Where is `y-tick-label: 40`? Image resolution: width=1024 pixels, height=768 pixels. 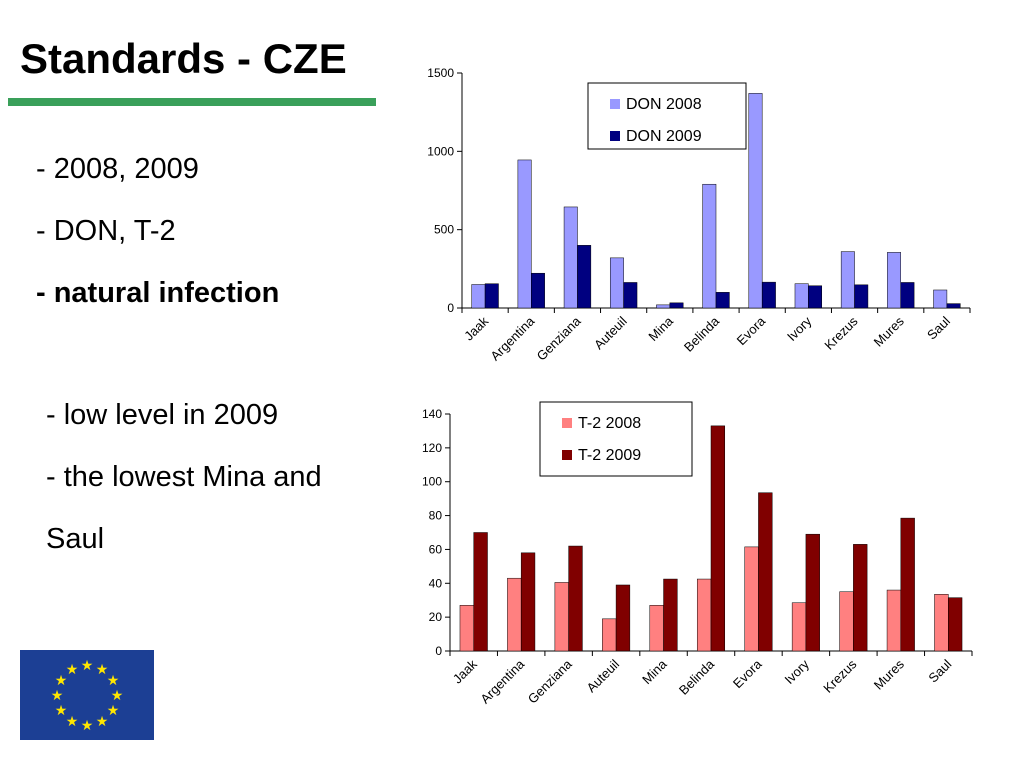
y-tick-label: 40 is located at coordinates (436, 583).